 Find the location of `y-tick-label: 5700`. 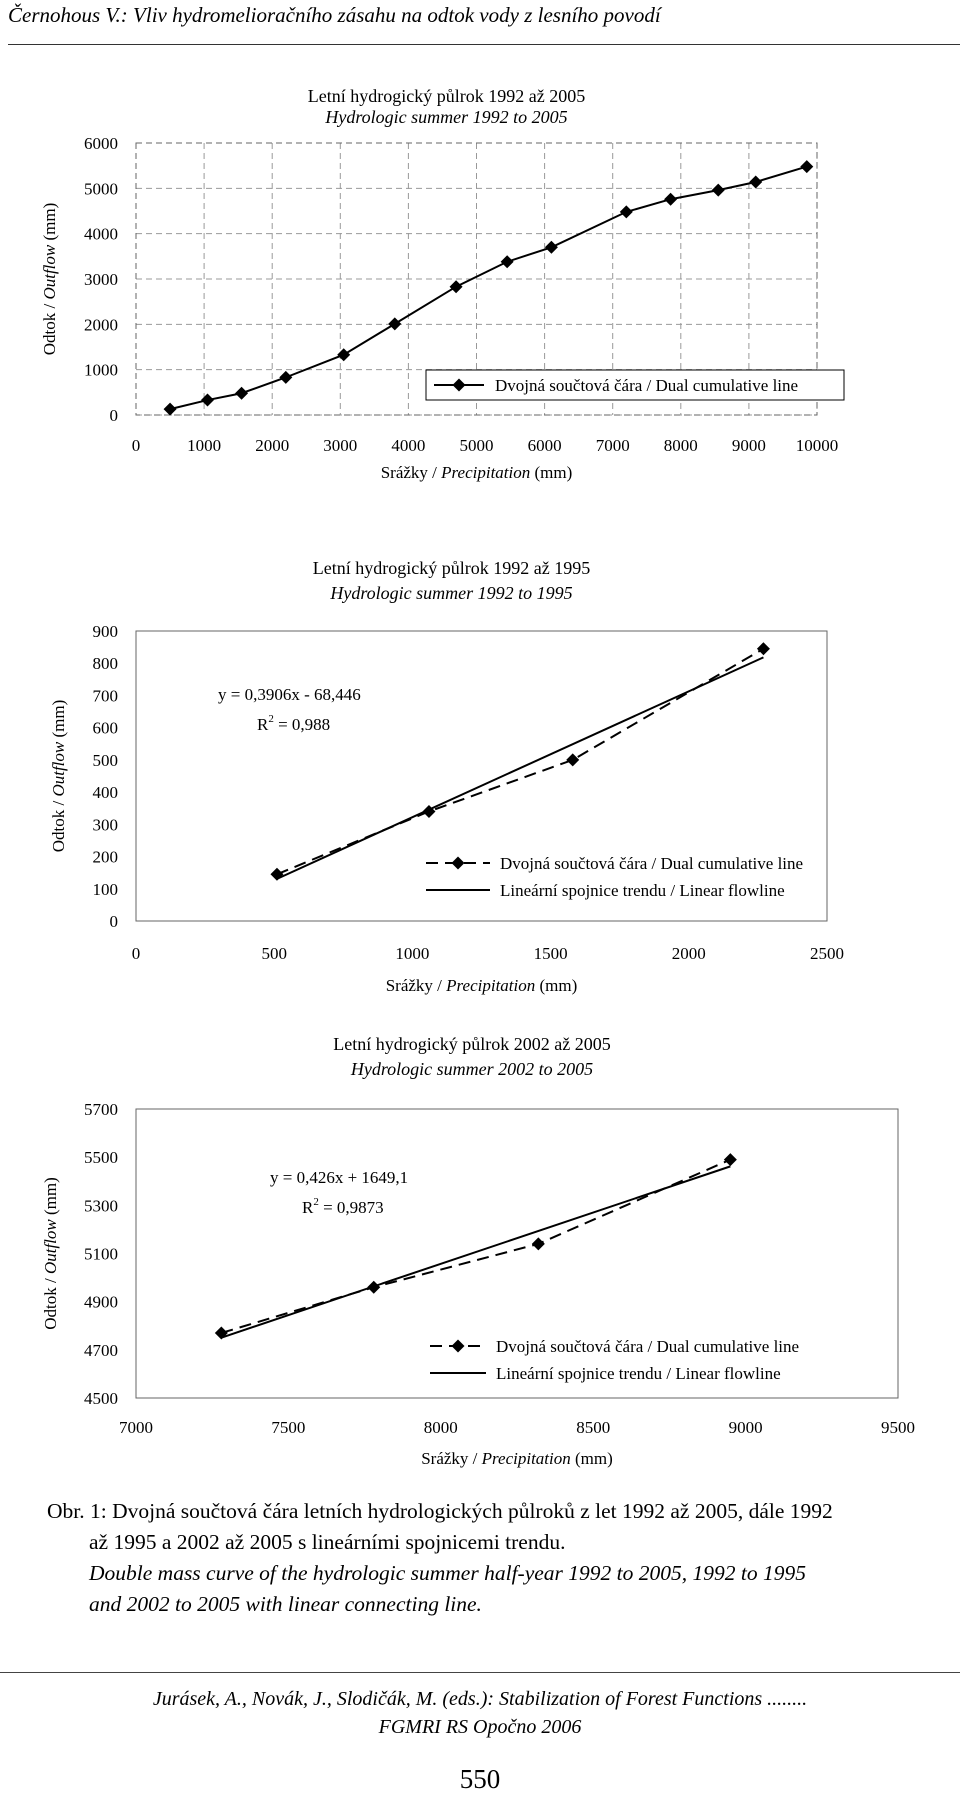

y-tick-label: 5700 is located at coordinates (101, 1109).